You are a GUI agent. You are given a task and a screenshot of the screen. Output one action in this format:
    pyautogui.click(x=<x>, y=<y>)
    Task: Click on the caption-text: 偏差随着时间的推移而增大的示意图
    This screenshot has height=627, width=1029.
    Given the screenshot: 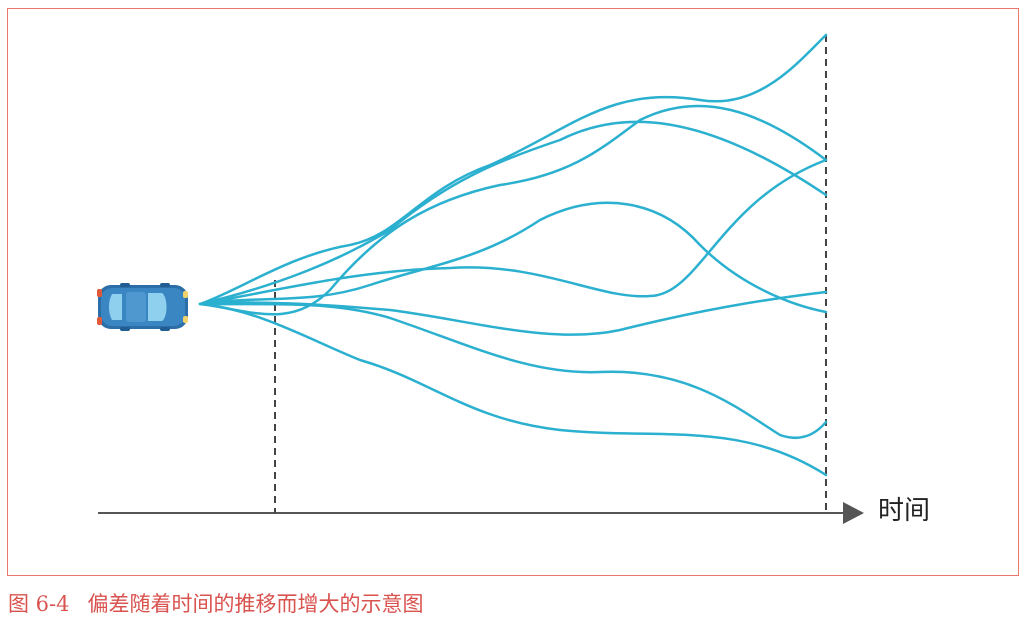 What is the action you would take?
    pyautogui.click(x=255, y=604)
    